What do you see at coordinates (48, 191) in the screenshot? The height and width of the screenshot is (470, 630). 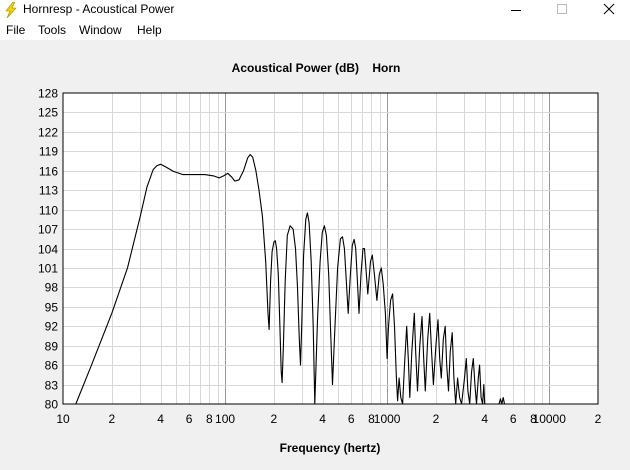 I see `y-tick-label: 113` at bounding box center [48, 191].